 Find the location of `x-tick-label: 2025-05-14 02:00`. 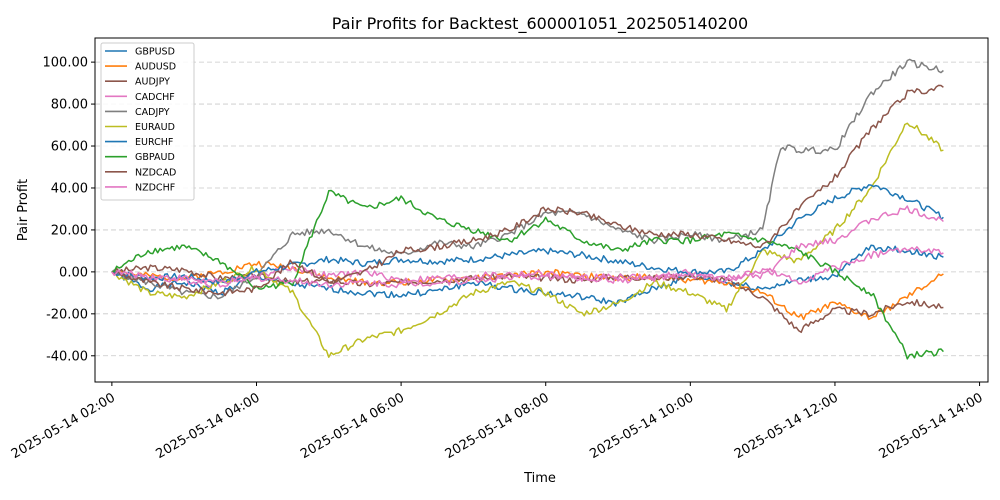

x-tick-label: 2025-05-14 02:00 is located at coordinates (63, 426).